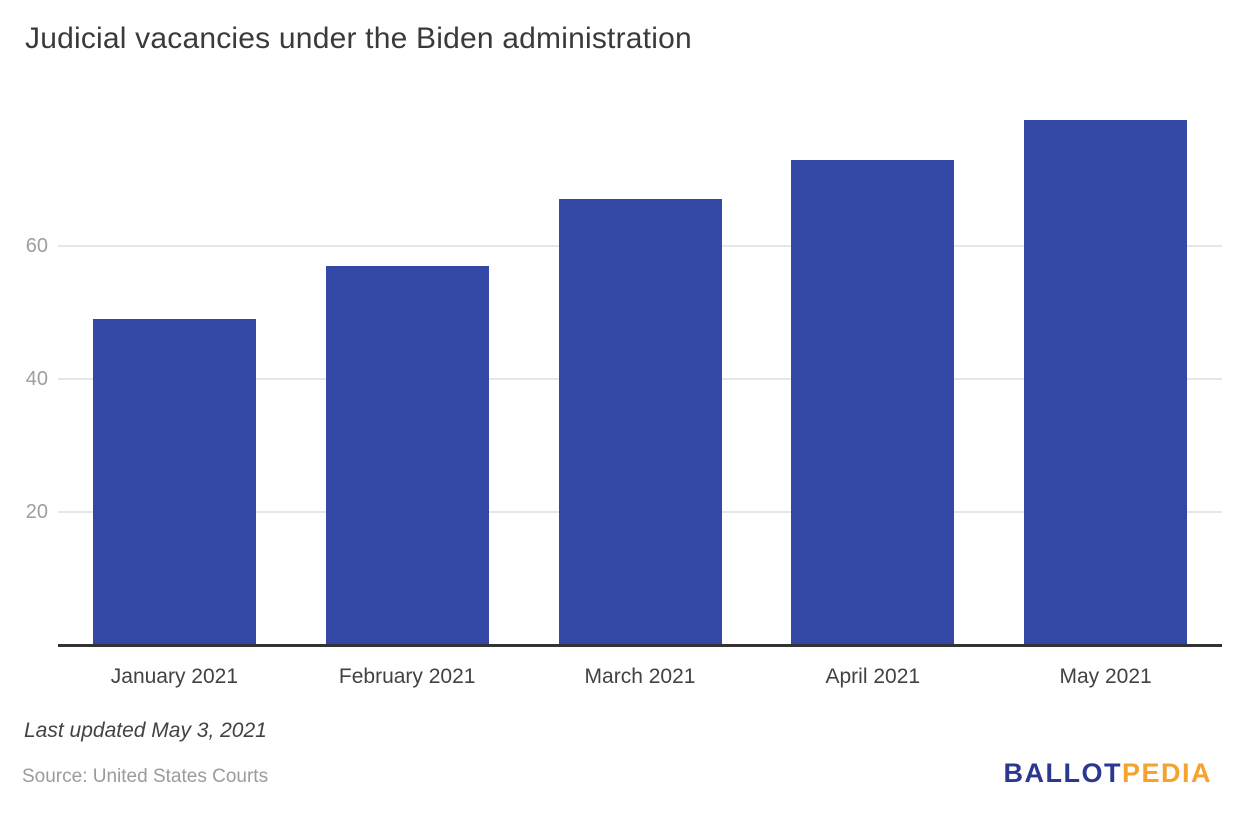 This screenshot has height=840, width=1240. What do you see at coordinates (1105, 676) in the screenshot?
I see `x-axis-label-may-2021: May 2021` at bounding box center [1105, 676].